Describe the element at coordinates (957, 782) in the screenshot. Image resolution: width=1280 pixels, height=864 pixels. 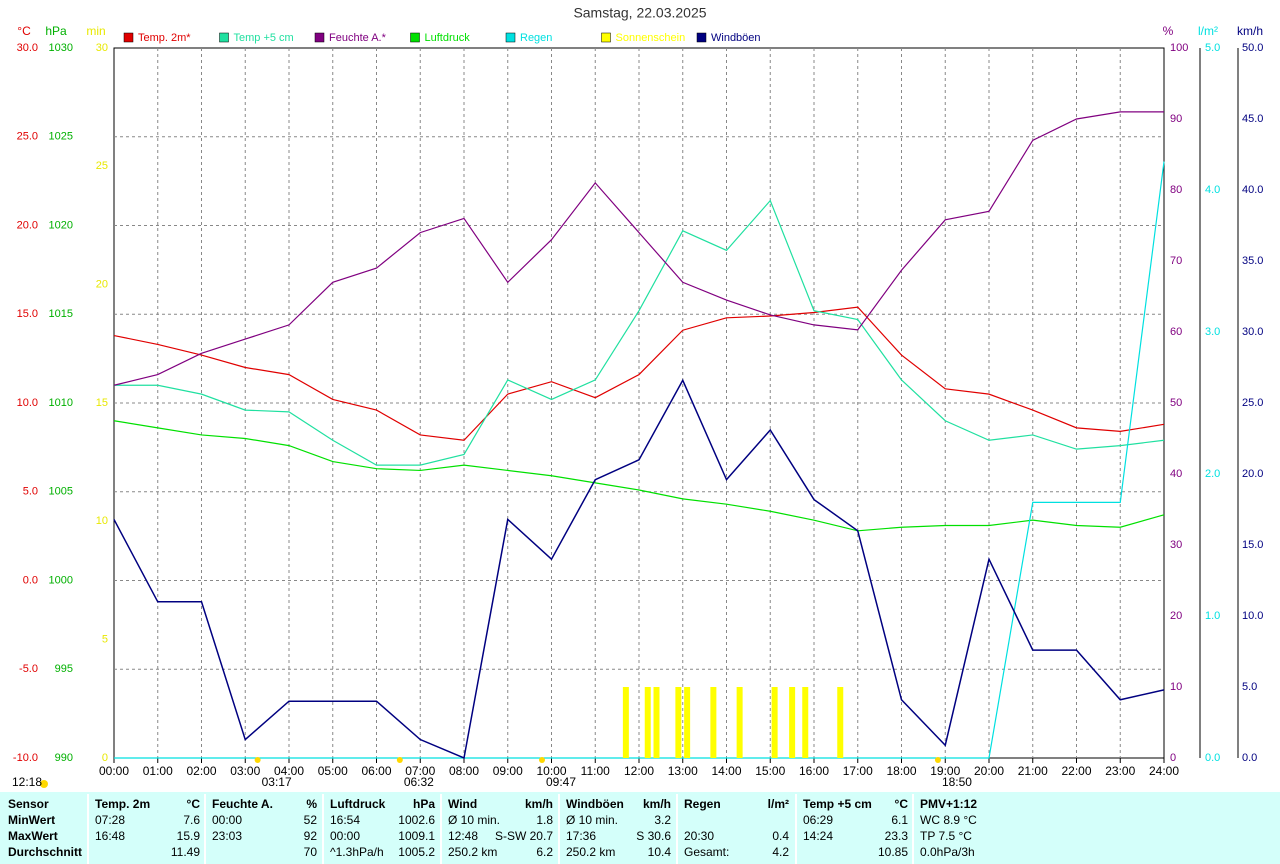
I see `annotation: 18:50` at that location.